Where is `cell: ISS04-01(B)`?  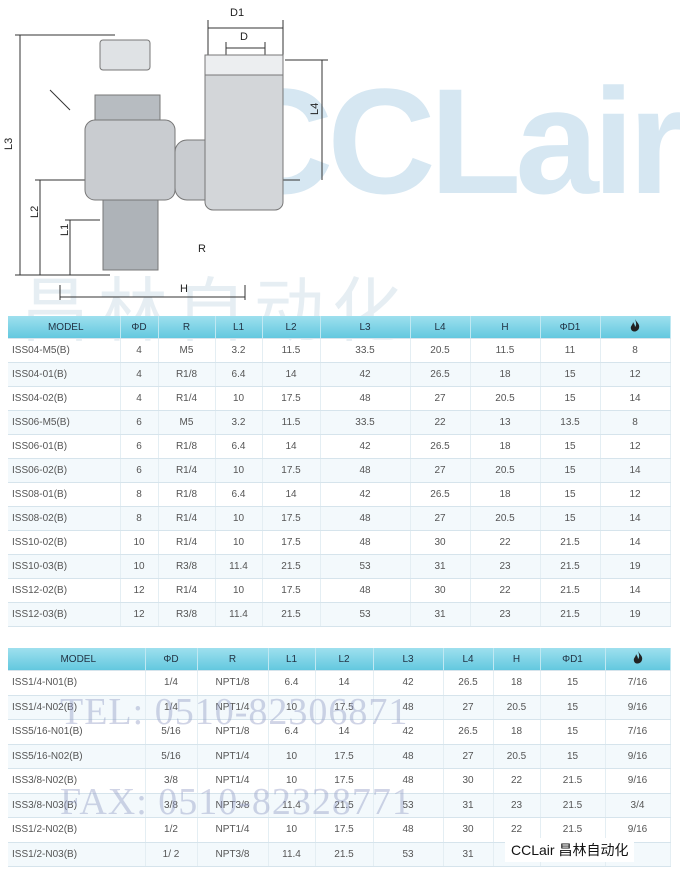 cell: ISS04-01(B) is located at coordinates (64, 374).